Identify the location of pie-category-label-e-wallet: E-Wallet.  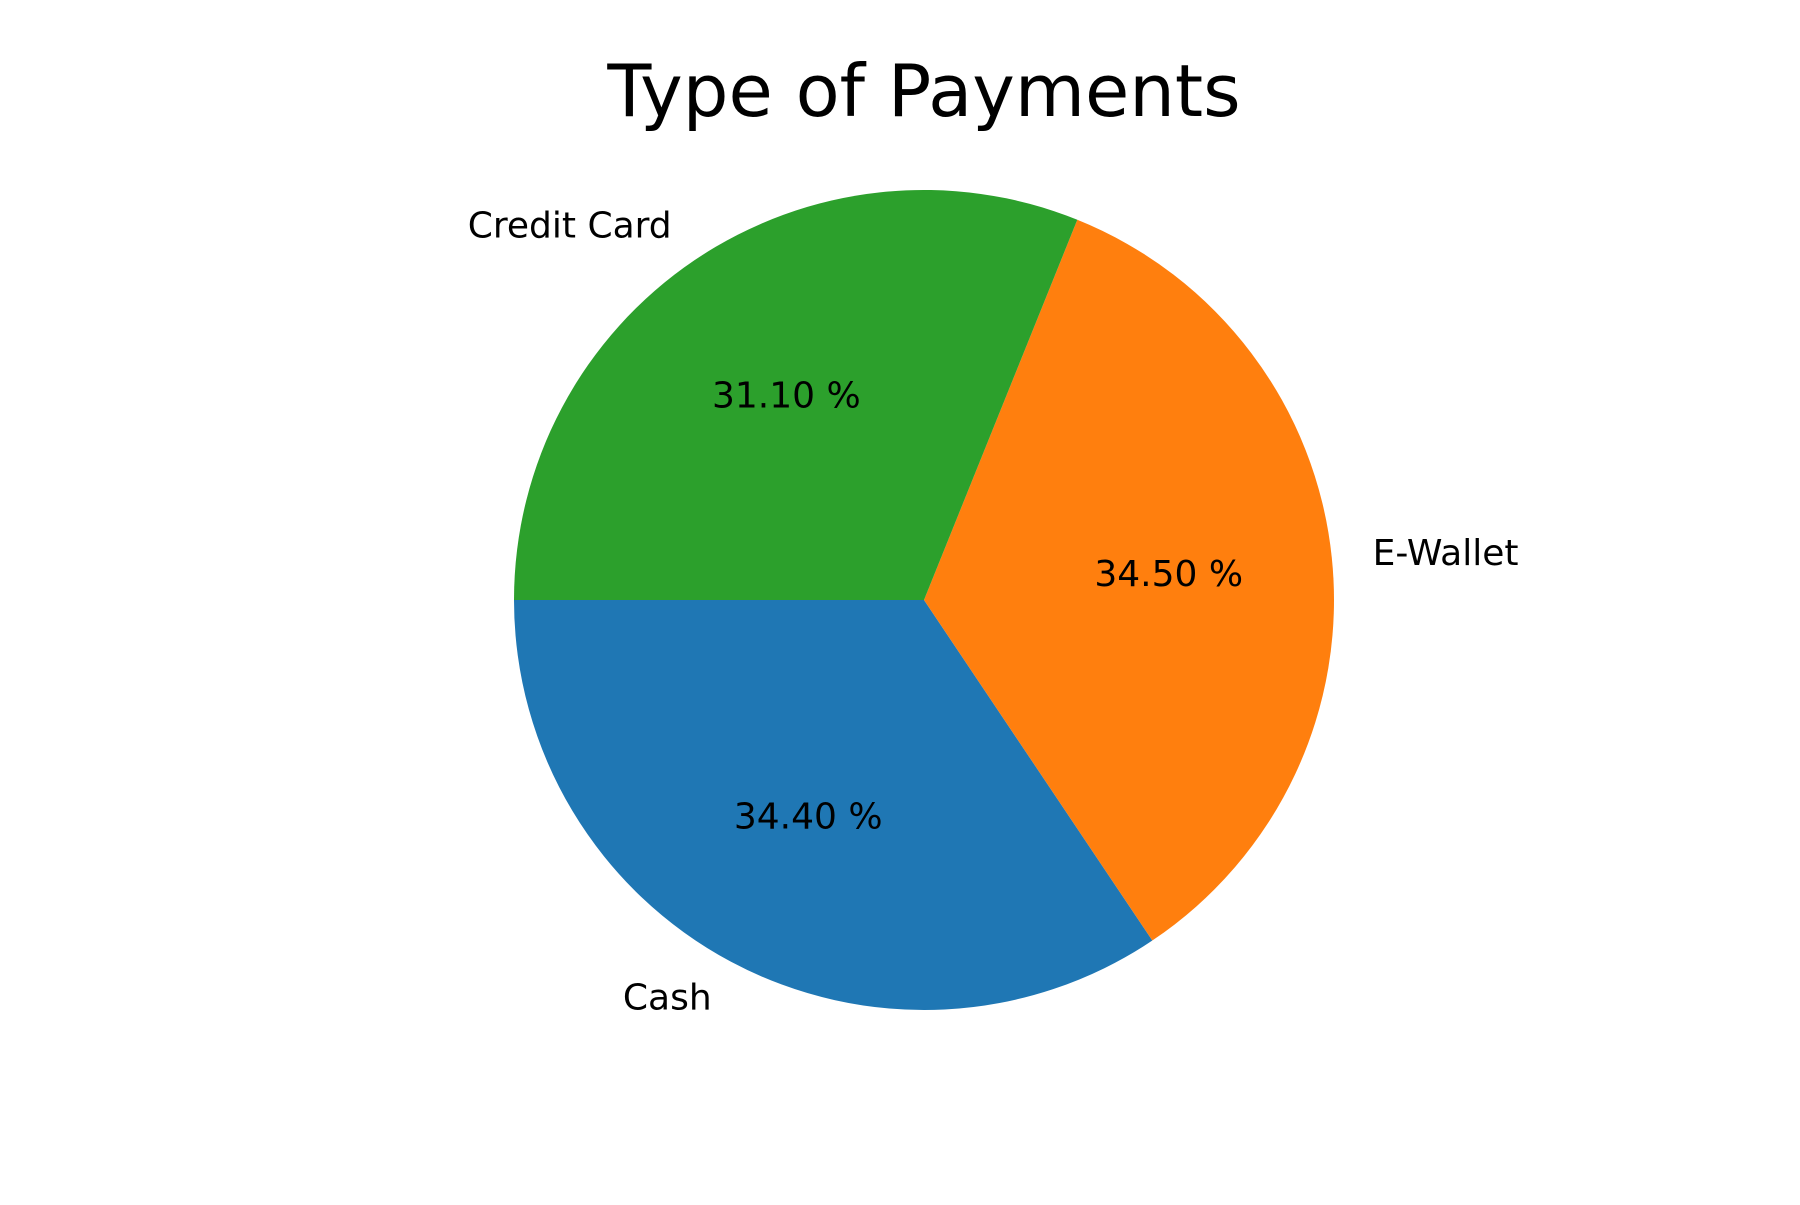
(1446, 553).